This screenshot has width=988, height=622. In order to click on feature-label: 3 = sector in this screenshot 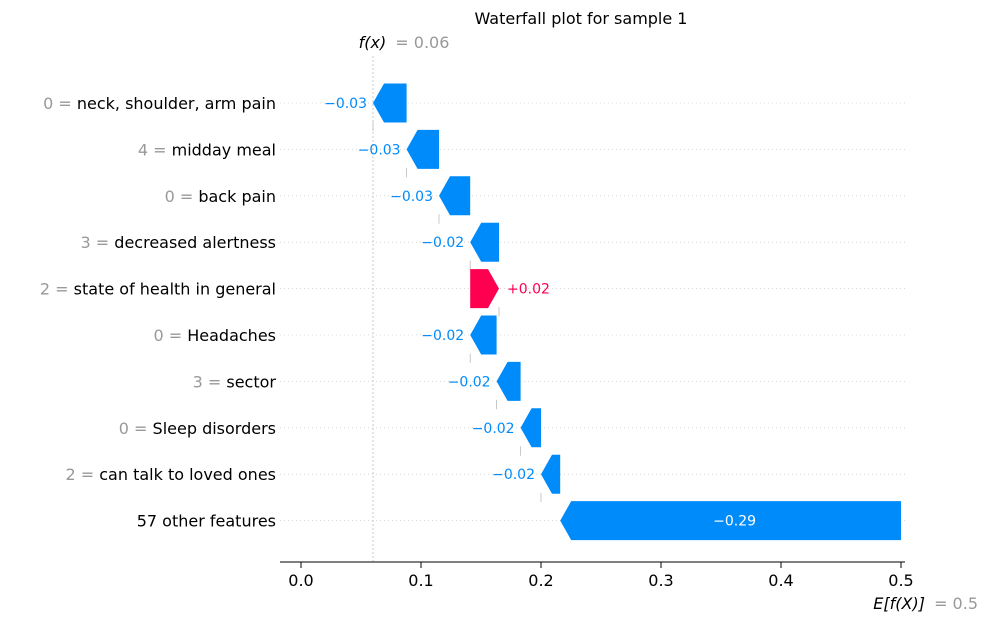, I will do `click(235, 381)`.